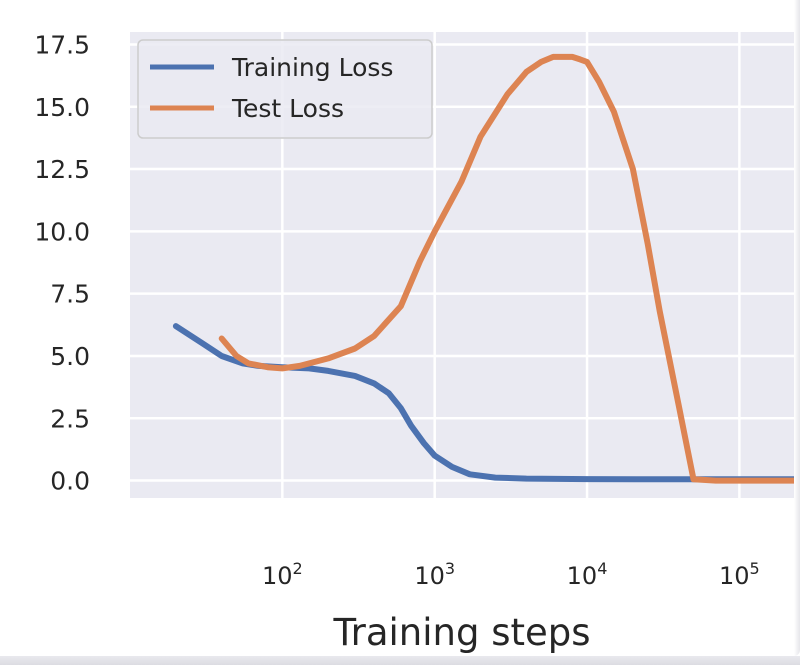 This screenshot has width=800, height=670. What do you see at coordinates (797, 328) in the screenshot?
I see `card-right-edge` at bounding box center [797, 328].